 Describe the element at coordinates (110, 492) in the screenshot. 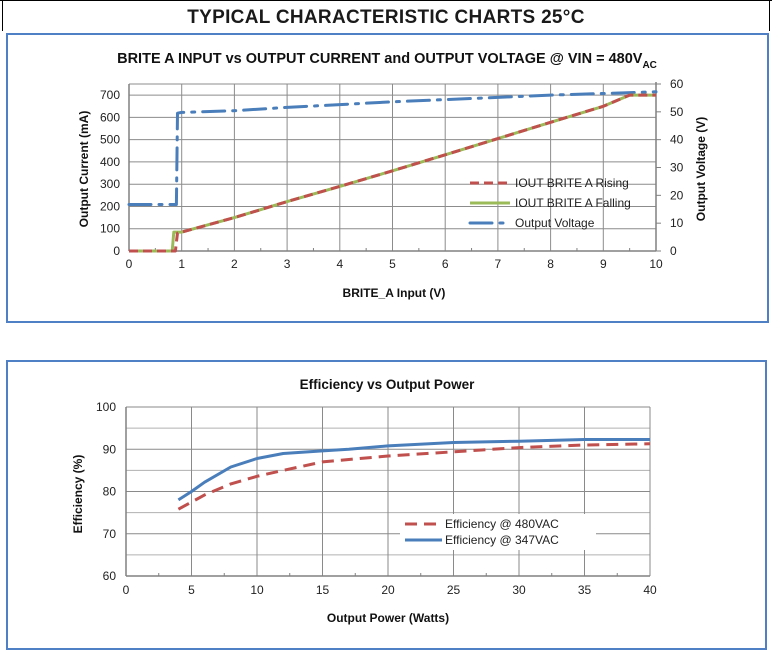

I see `y-tick-label: 80` at that location.